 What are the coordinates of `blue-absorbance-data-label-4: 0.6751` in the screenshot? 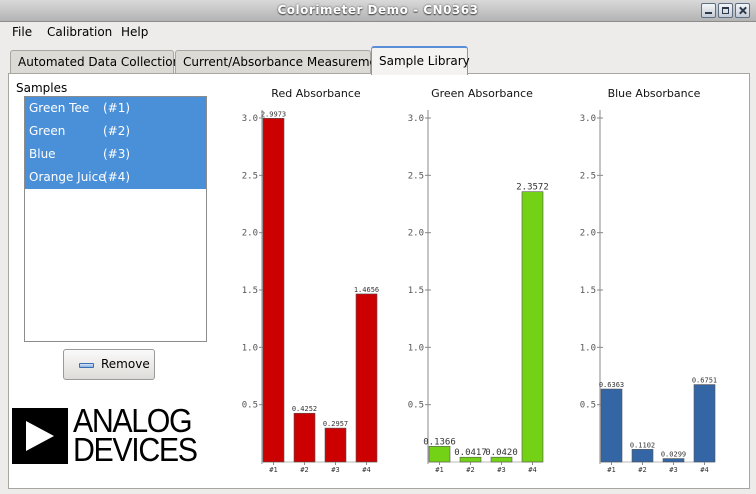 It's located at (704, 381).